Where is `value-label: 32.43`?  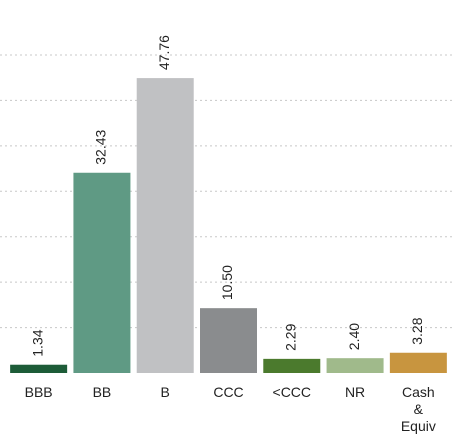
value-label: 32.43 is located at coordinates (101, 147).